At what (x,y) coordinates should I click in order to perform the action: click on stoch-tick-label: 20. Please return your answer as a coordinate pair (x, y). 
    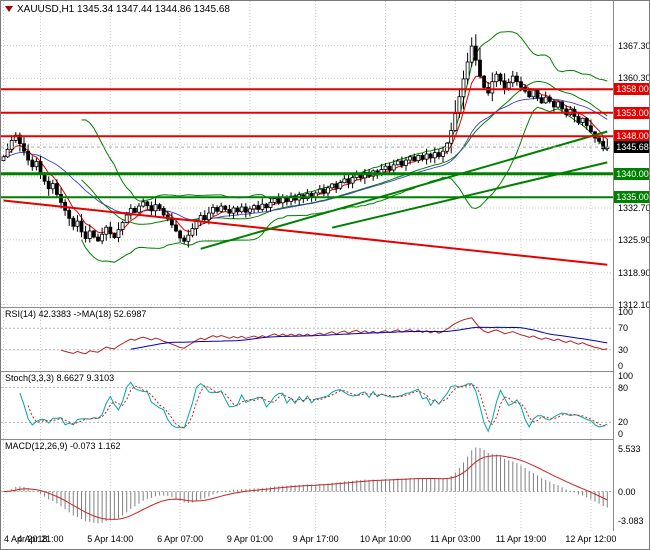
    Looking at the image, I should click on (623, 422).